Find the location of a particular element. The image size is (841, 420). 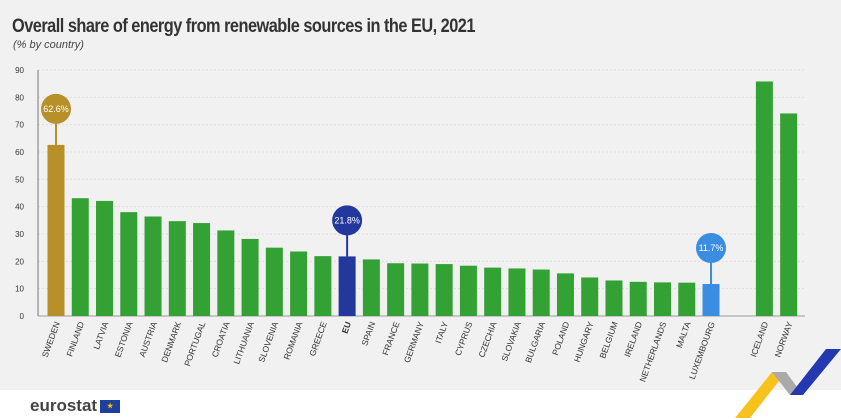

x-tick-label: PORTUGAL is located at coordinates (194, 343).